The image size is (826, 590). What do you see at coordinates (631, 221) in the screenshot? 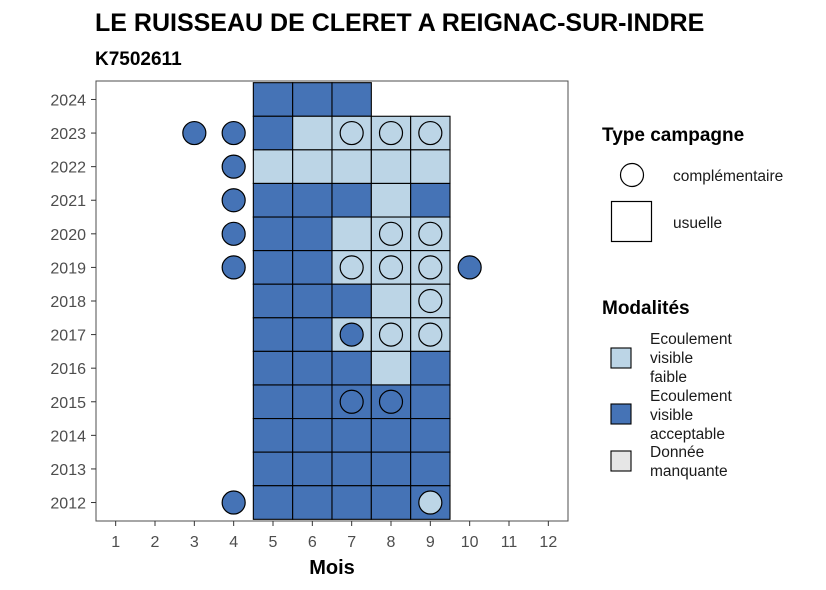
I see `legend-square-key` at bounding box center [631, 221].